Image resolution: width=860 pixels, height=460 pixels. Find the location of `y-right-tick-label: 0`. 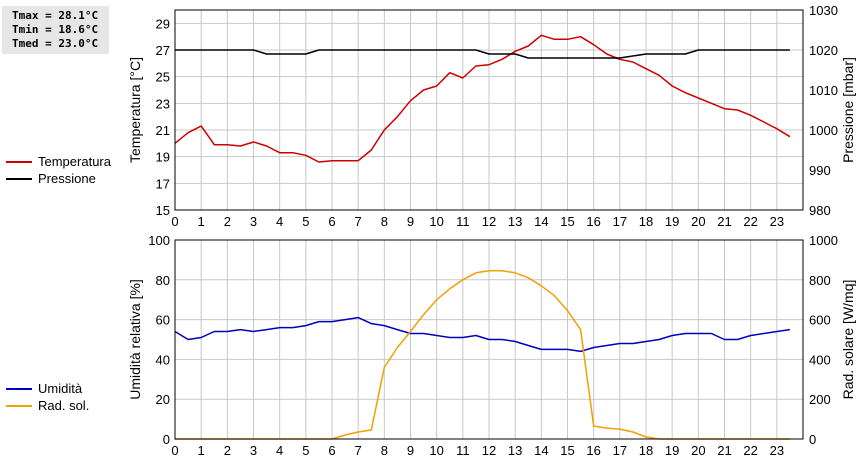

y-right-tick-label: 0 is located at coordinates (812, 439).